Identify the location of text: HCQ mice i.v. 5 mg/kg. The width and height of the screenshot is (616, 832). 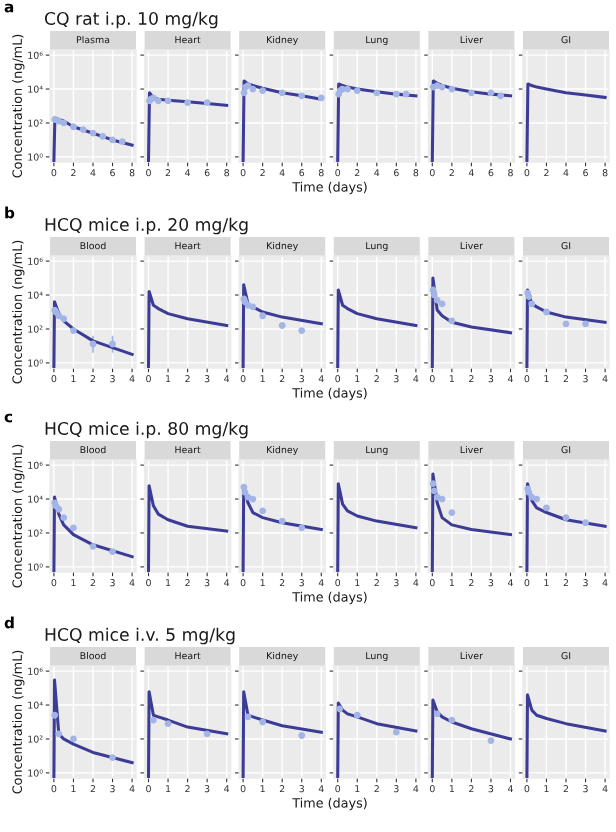
(140, 636).